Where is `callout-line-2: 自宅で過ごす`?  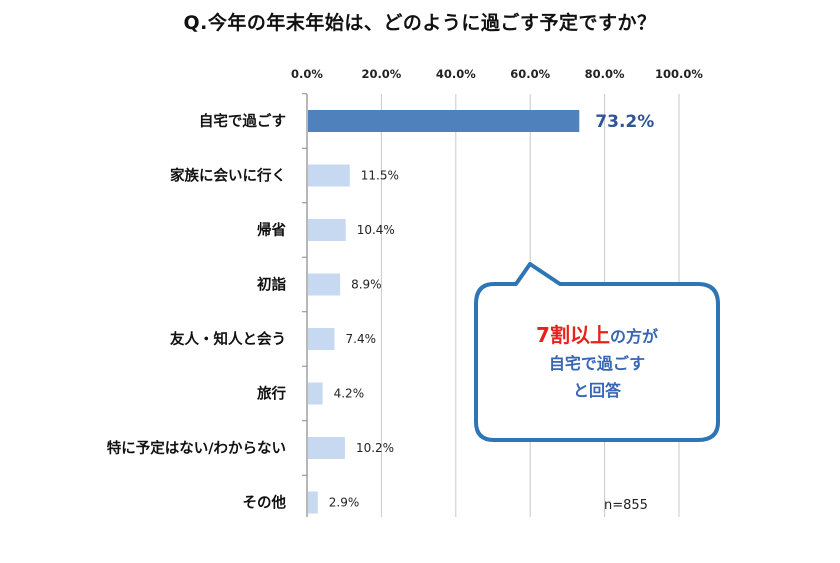
callout-line-2: 自宅で過ごす is located at coordinates (597, 363).